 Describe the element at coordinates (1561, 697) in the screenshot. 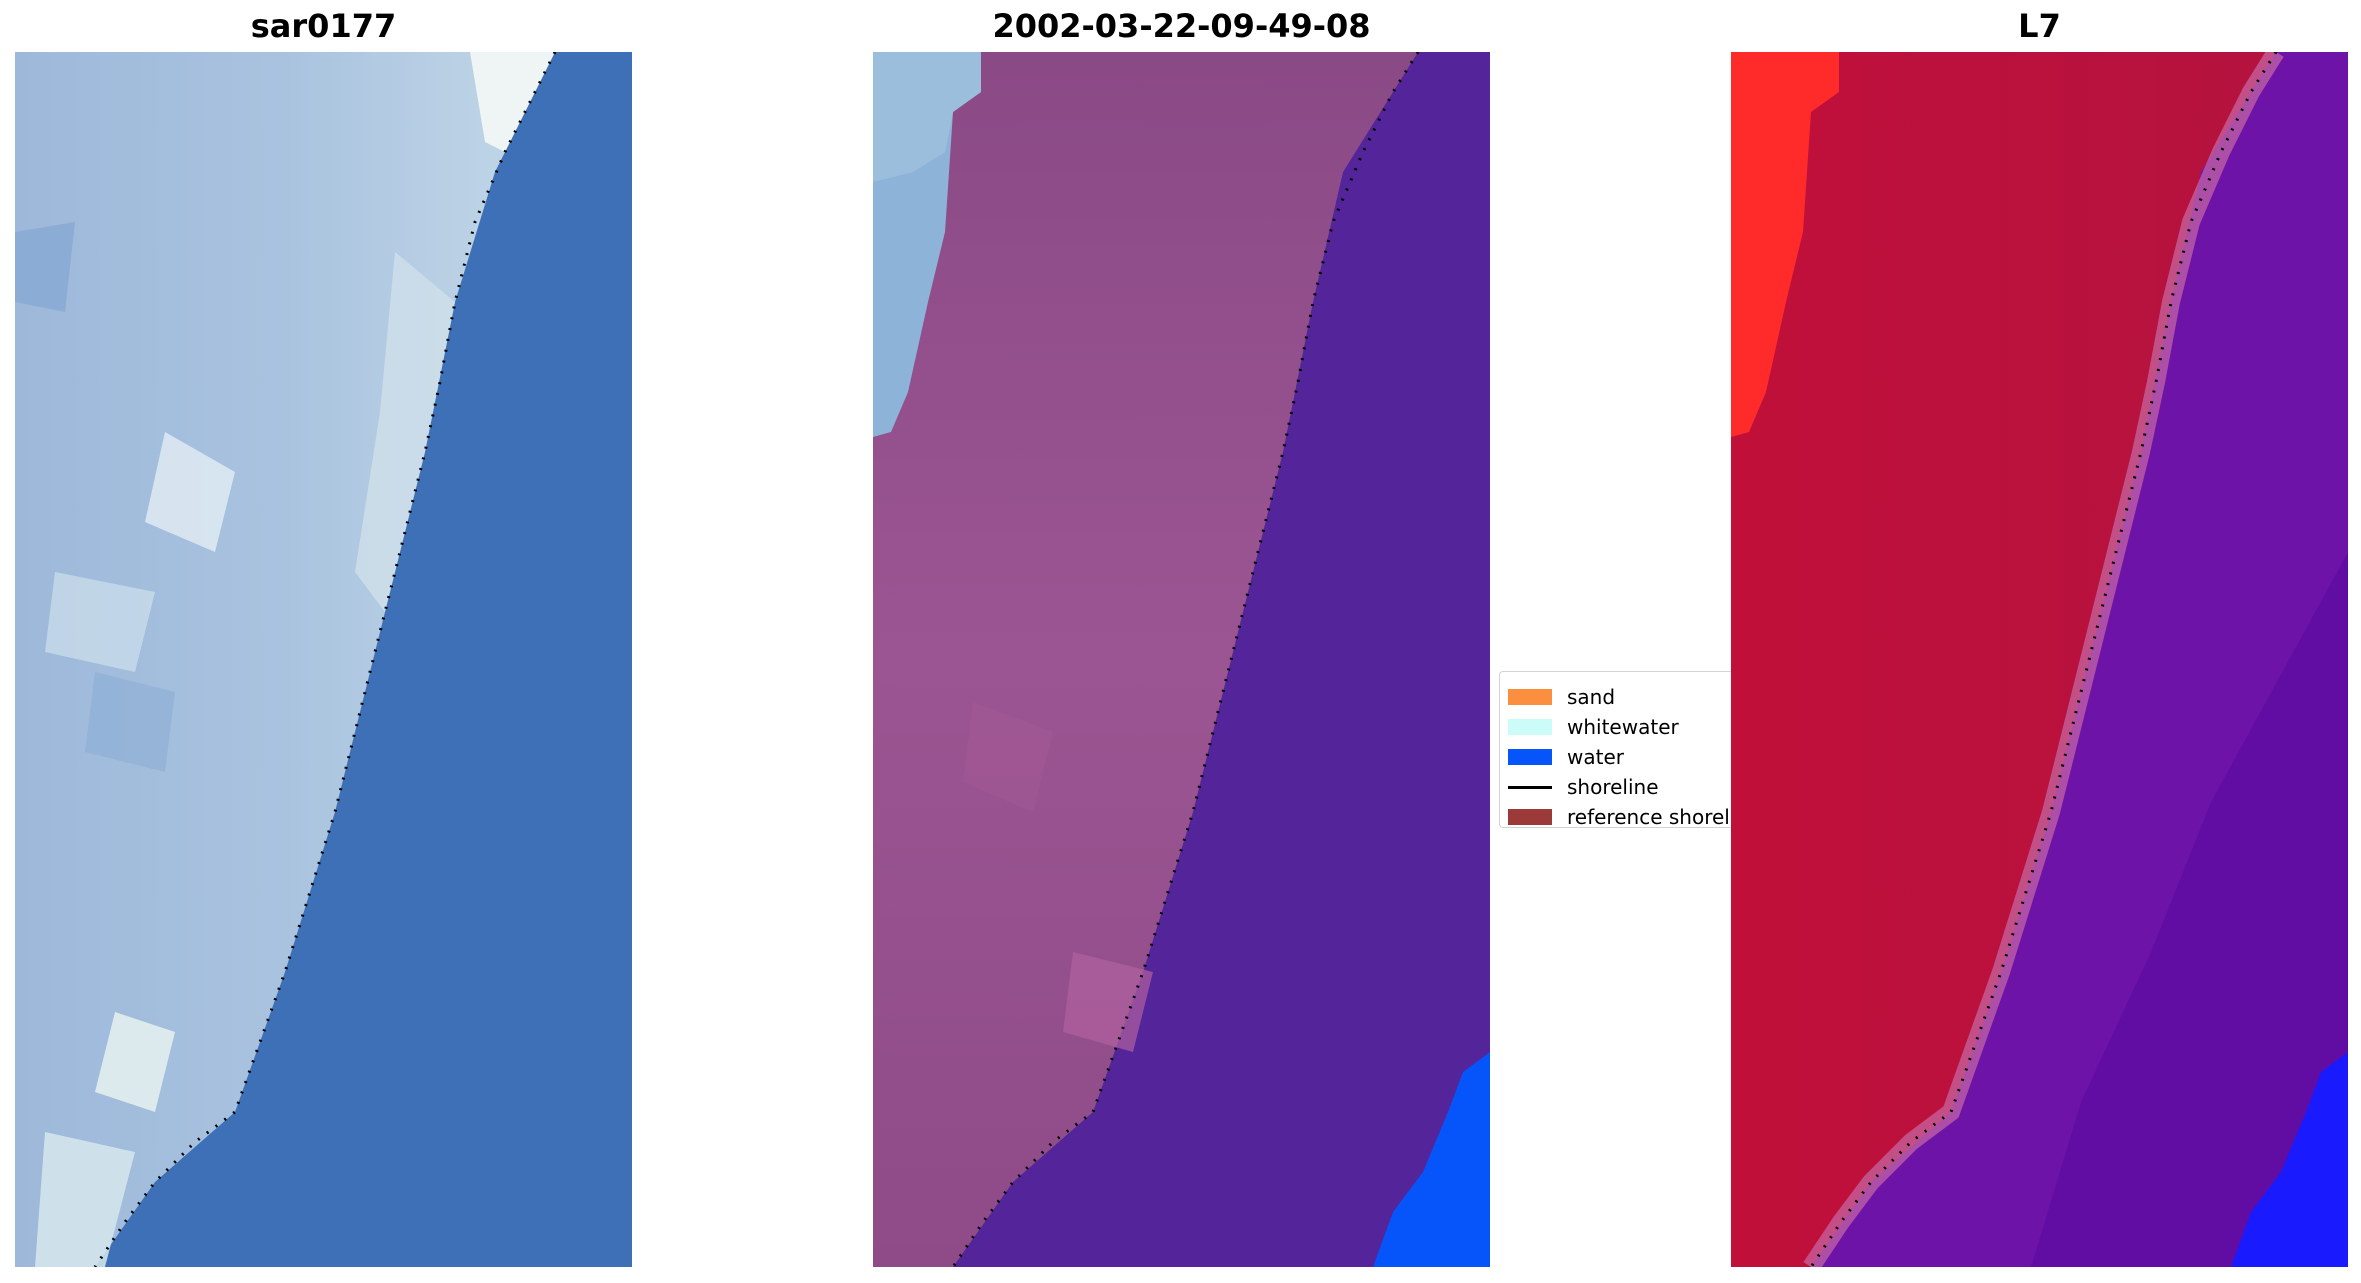

I see `legend-item-sand: sand` at that location.